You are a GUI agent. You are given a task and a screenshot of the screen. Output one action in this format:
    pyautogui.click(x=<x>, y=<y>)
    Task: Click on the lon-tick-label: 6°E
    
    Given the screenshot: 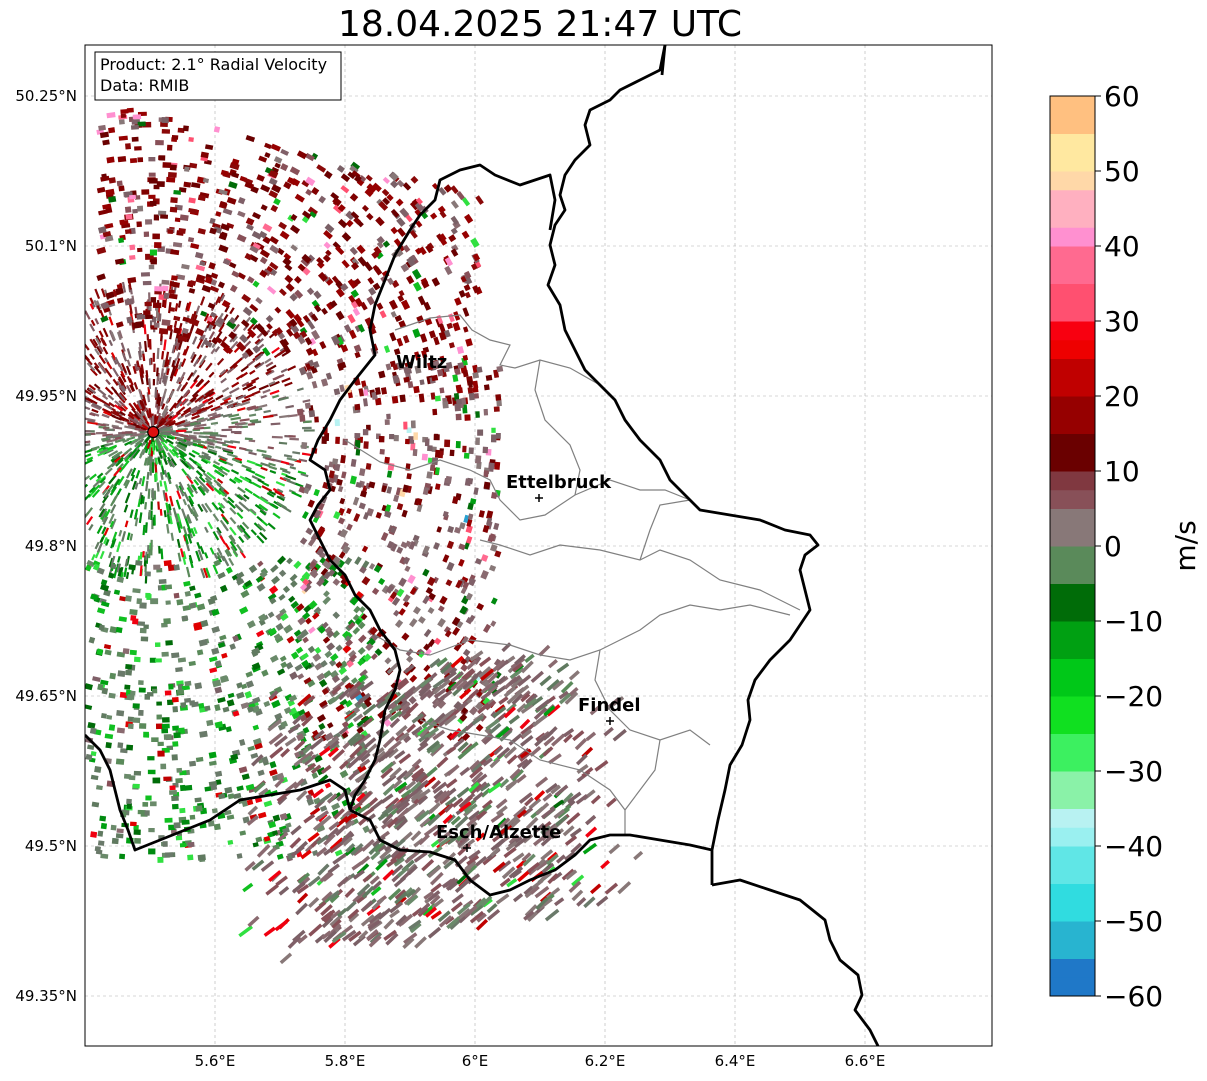 What is the action you would take?
    pyautogui.click(x=475, y=1061)
    